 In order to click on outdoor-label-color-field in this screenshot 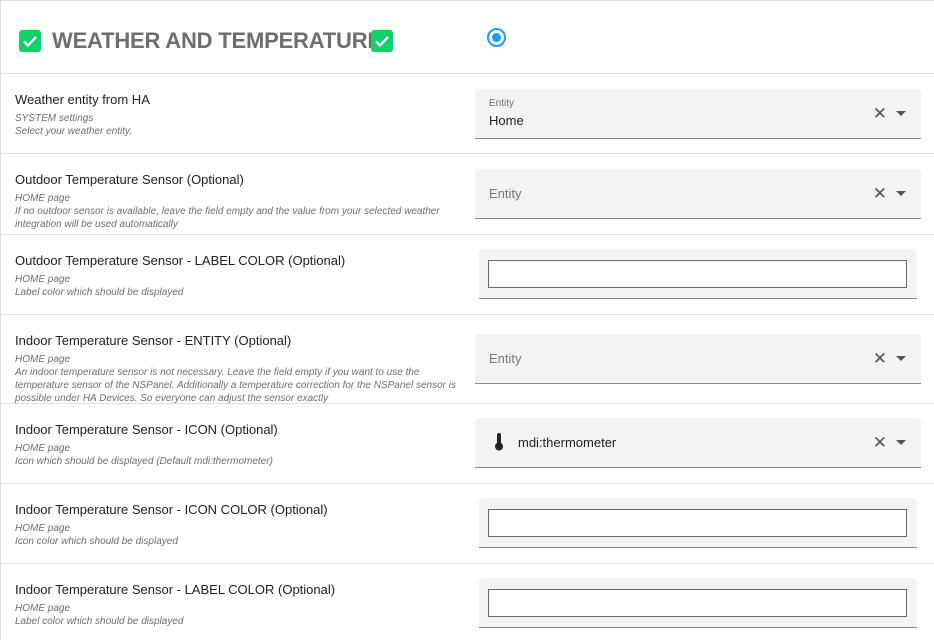, I will do `click(698, 274)`.